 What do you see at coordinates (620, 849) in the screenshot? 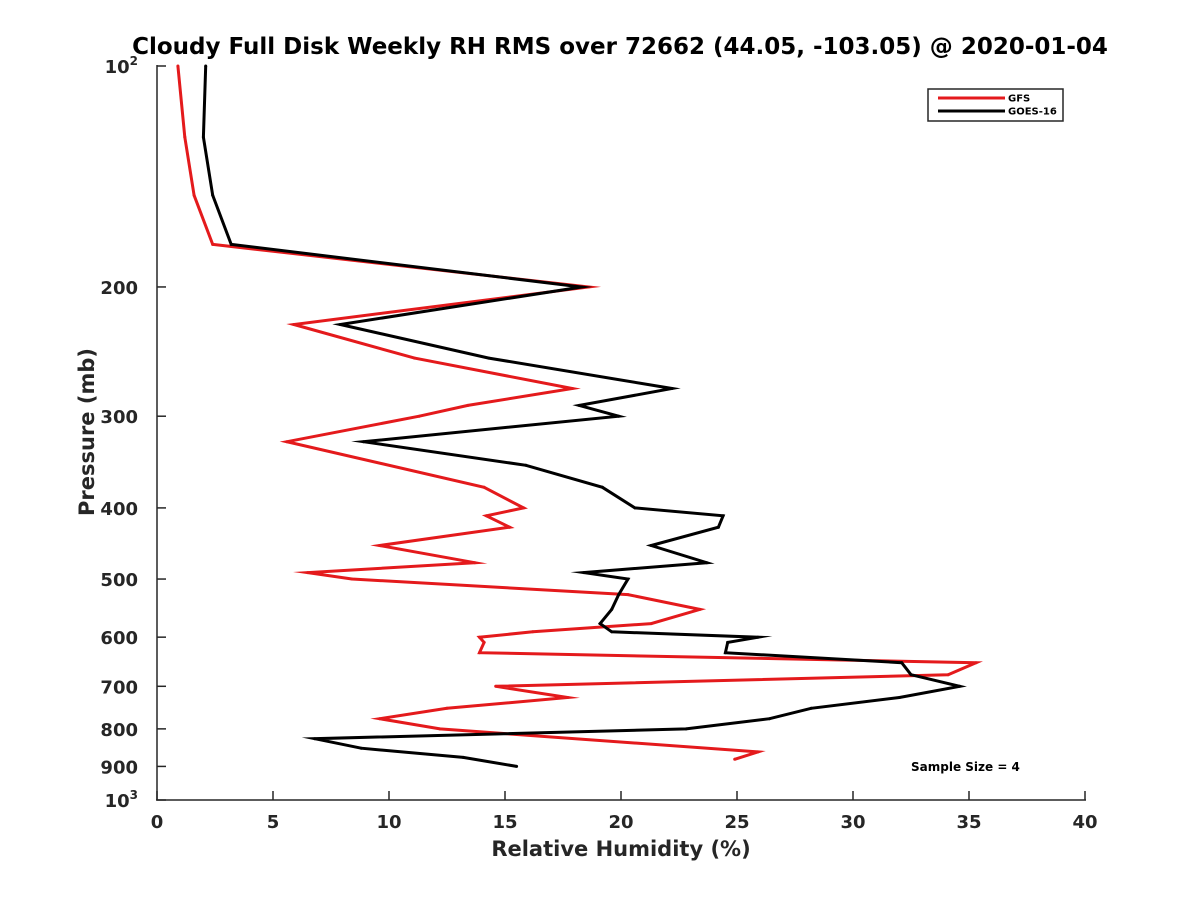
I see `x-axis-label: Relative Humidity (%)` at bounding box center [620, 849].